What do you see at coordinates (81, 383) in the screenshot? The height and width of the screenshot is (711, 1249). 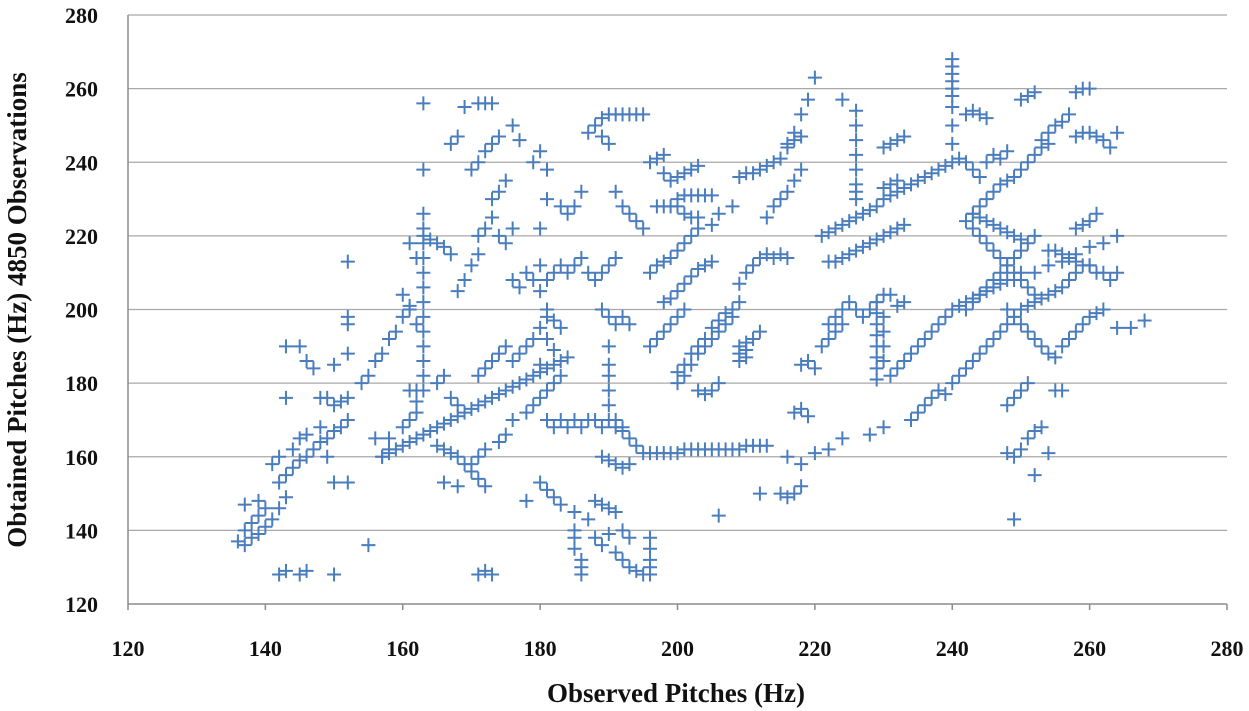 I see `y-tick-label: 180` at bounding box center [81, 383].